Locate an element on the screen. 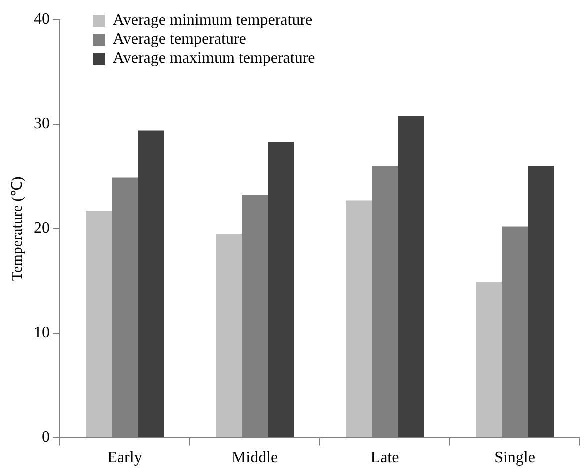 This screenshot has width=585, height=476. y-tick-label: 0 is located at coordinates (46, 437).